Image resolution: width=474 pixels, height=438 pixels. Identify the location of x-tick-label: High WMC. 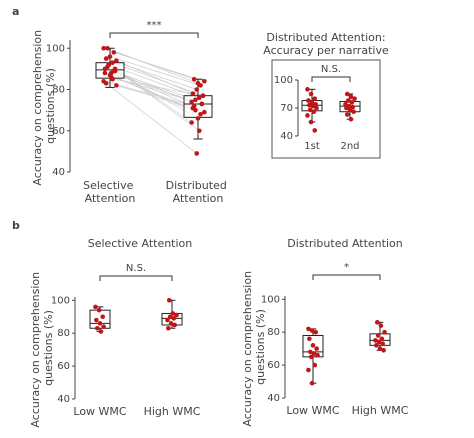
(380, 410).